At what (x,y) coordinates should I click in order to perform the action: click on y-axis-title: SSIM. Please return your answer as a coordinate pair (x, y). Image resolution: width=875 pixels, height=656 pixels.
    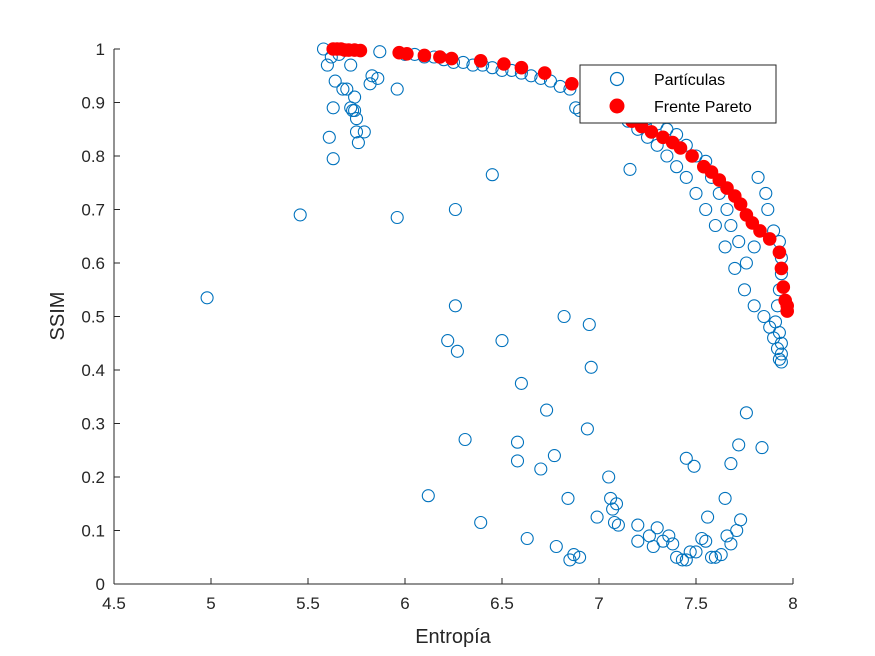
    Looking at the image, I should click on (58, 316).